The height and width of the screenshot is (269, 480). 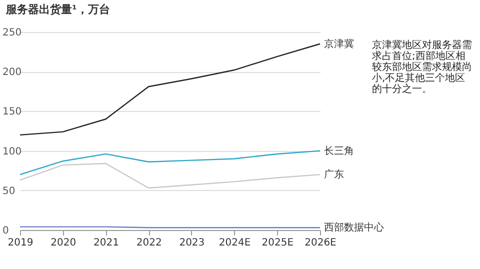 I want to click on x-tick-label: 2023, so click(x=192, y=243).